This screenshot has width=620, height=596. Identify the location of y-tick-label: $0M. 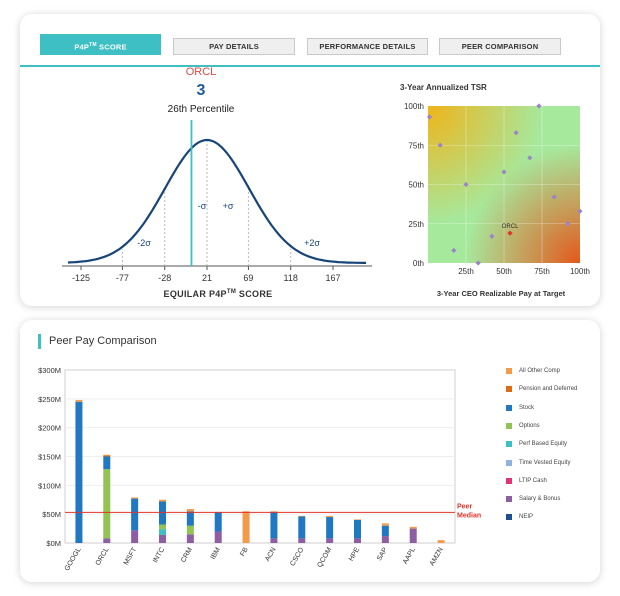
(53, 543).